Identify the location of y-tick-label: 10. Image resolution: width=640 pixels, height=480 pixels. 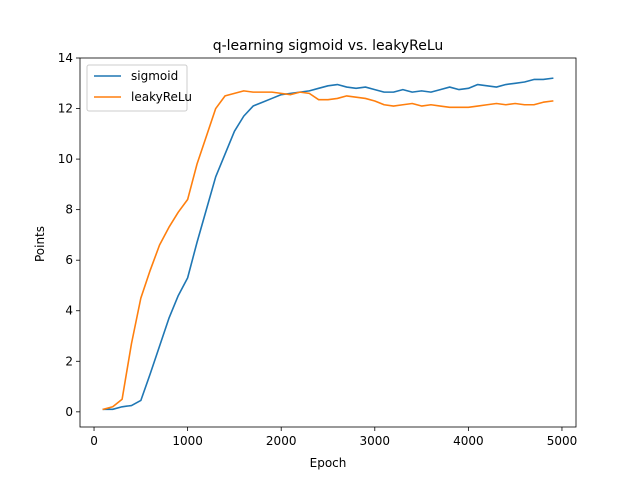
(65, 159).